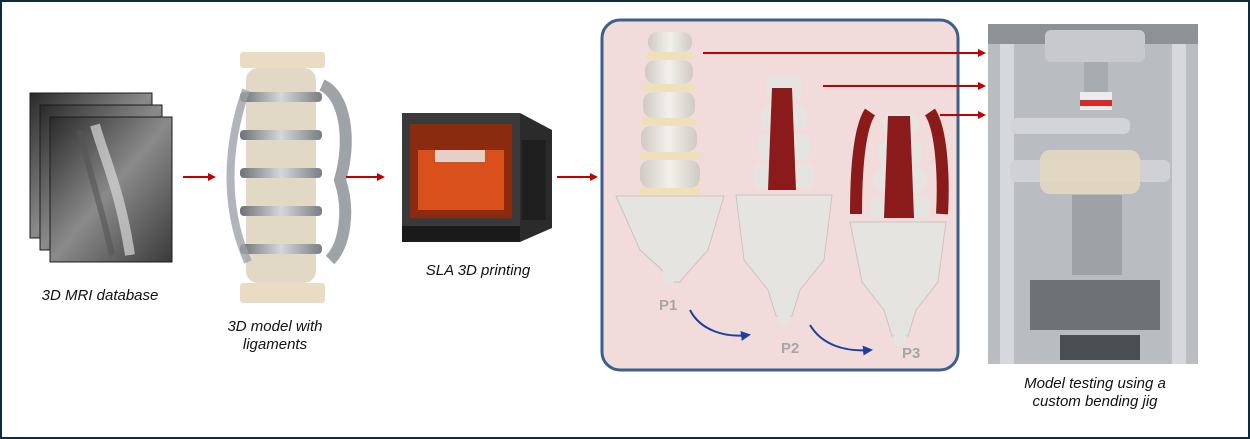 Image resolution: width=1250 pixels, height=439 pixels. What do you see at coordinates (1093, 194) in the screenshot?
I see `testing-jig-icon` at bounding box center [1093, 194].